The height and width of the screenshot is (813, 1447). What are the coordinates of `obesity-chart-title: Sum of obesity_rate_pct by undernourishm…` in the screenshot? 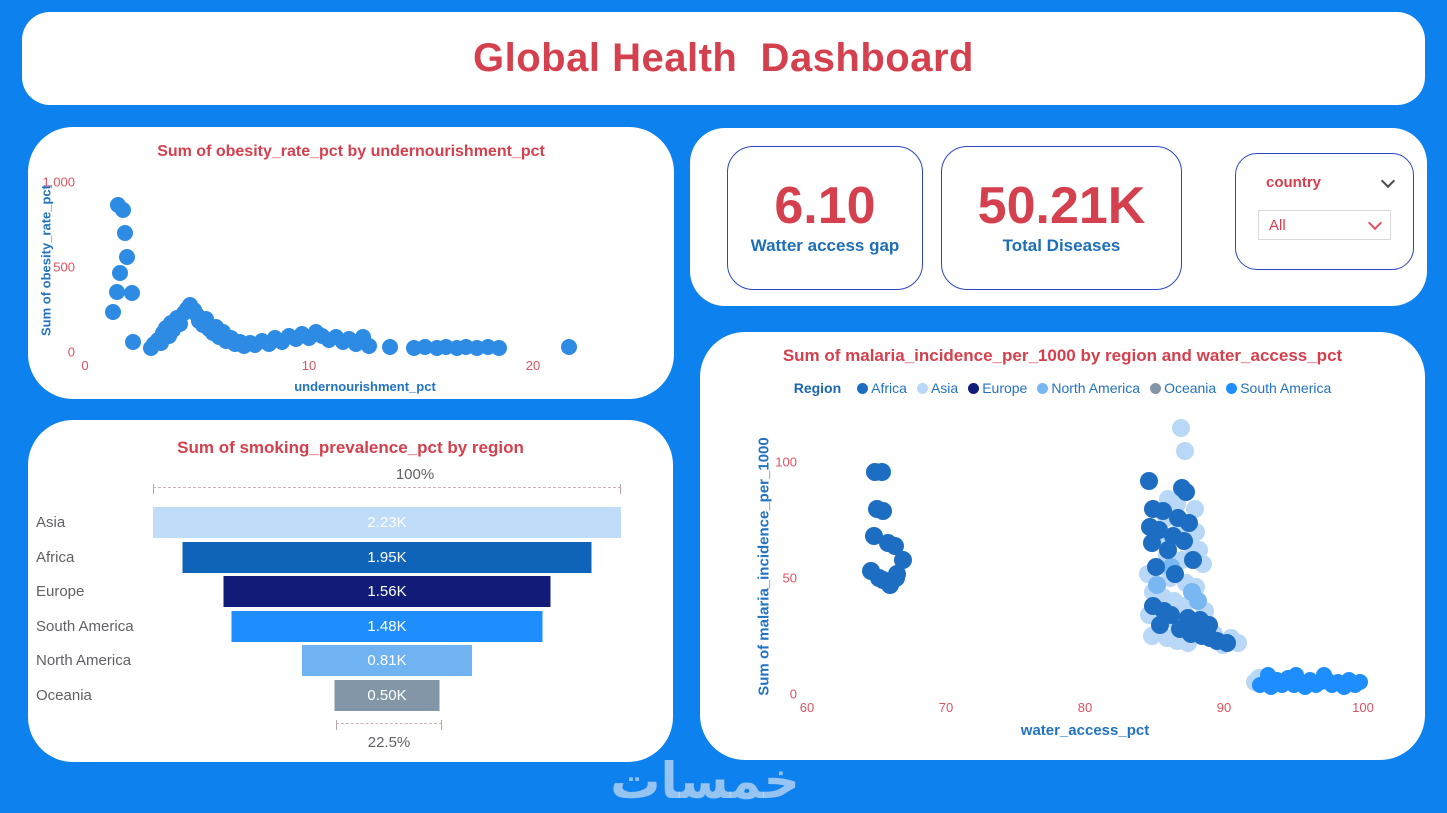 It's located at (351, 151).